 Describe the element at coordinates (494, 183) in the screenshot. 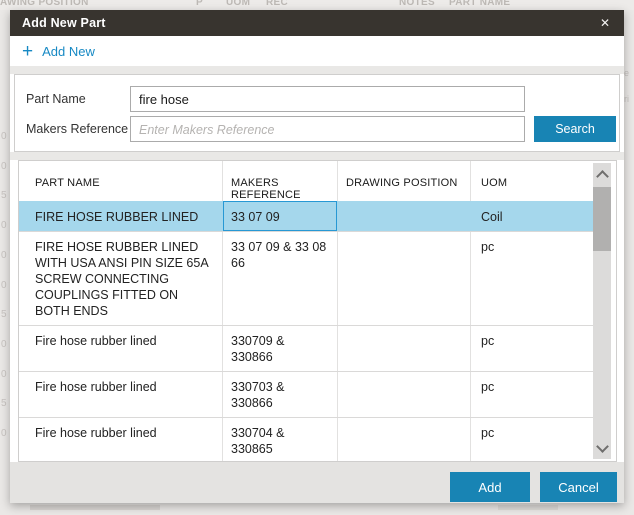

I see `column-header: UOM` at that location.